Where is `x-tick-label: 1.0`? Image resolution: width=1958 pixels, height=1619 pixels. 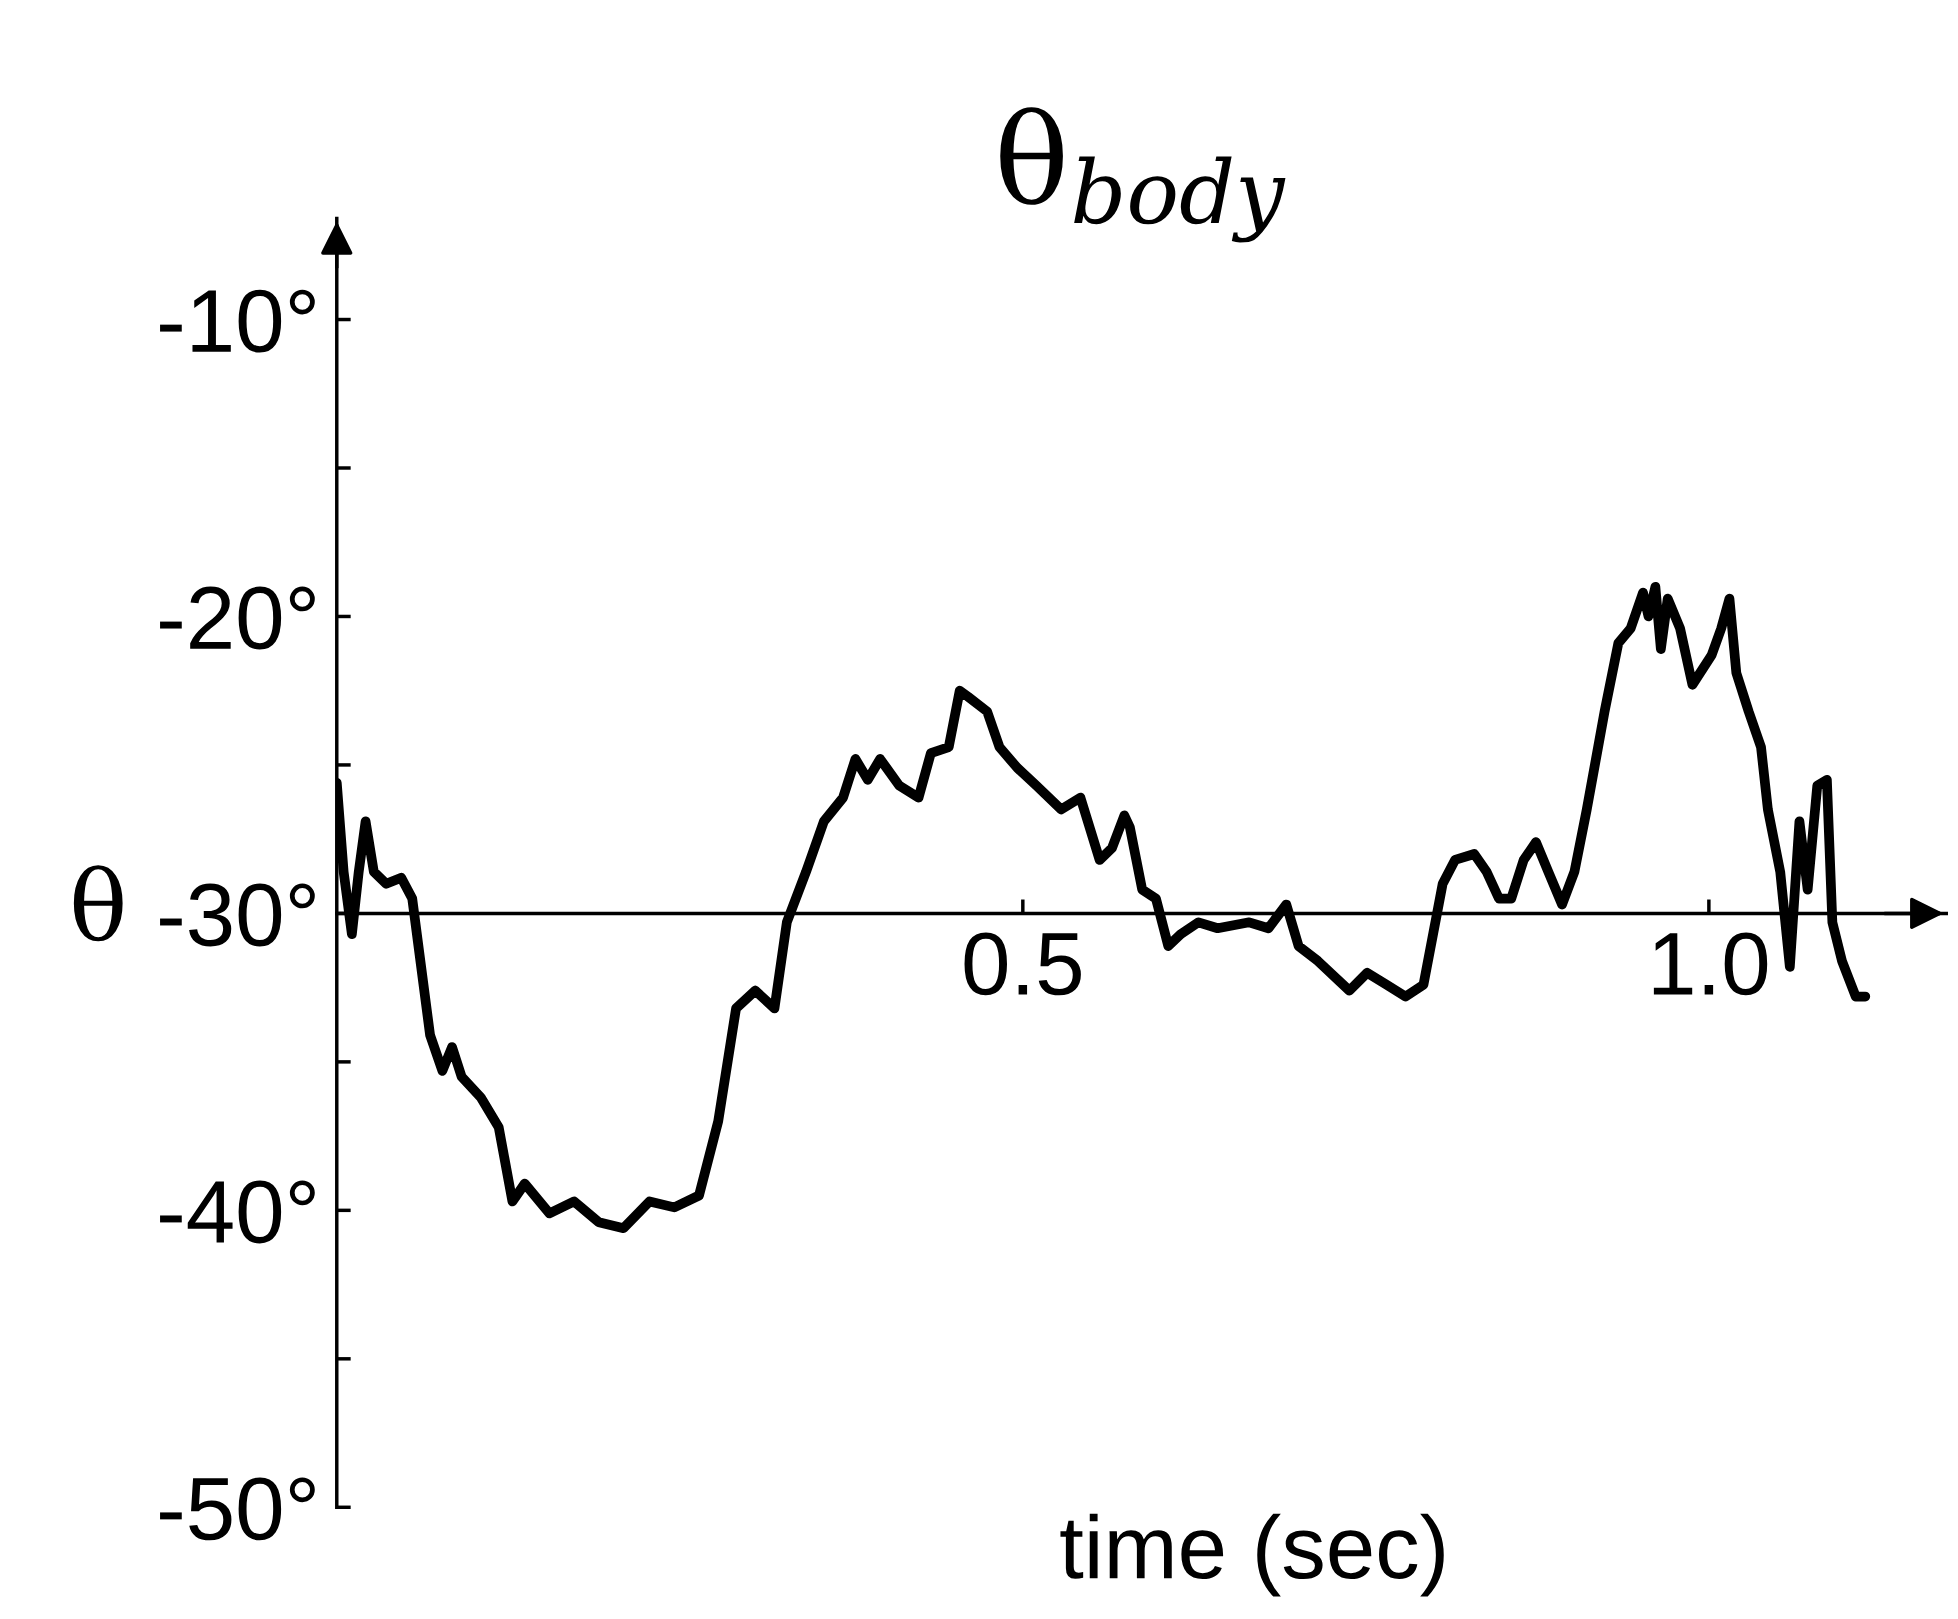
x-tick-label: 1.0 is located at coordinates (1710, 964).